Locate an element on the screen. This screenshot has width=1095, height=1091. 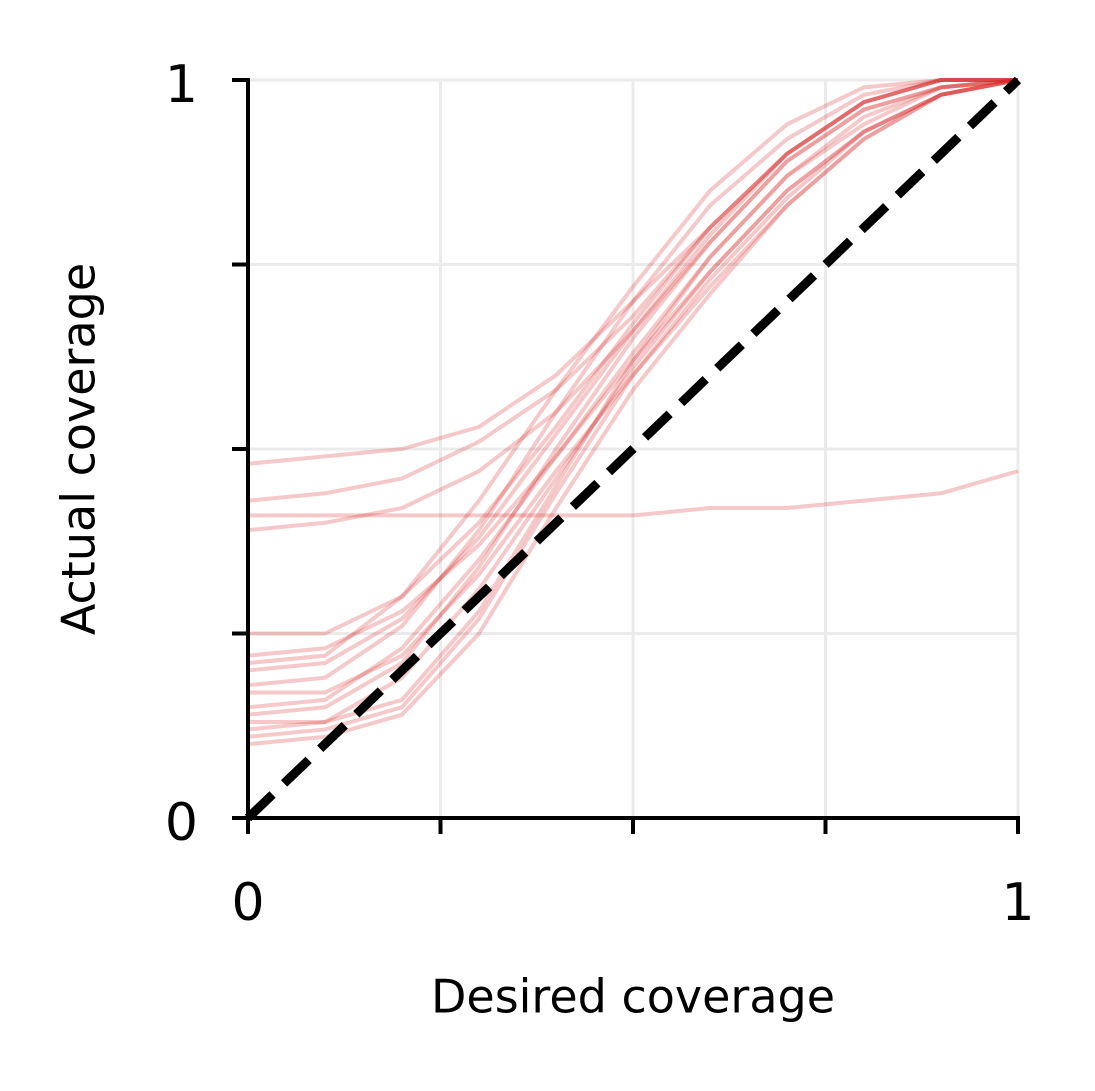
coverage-line is located at coordinates (633, 493).